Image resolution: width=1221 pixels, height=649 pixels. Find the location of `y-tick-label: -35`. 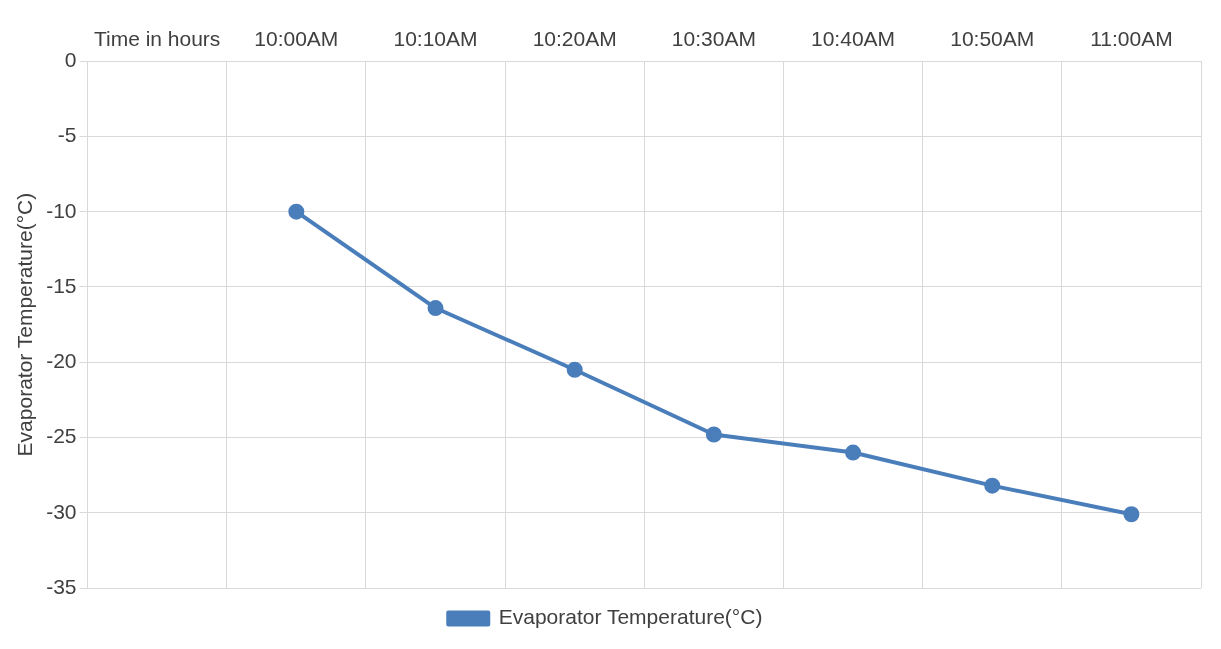

y-tick-label: -35 is located at coordinates (61, 586).